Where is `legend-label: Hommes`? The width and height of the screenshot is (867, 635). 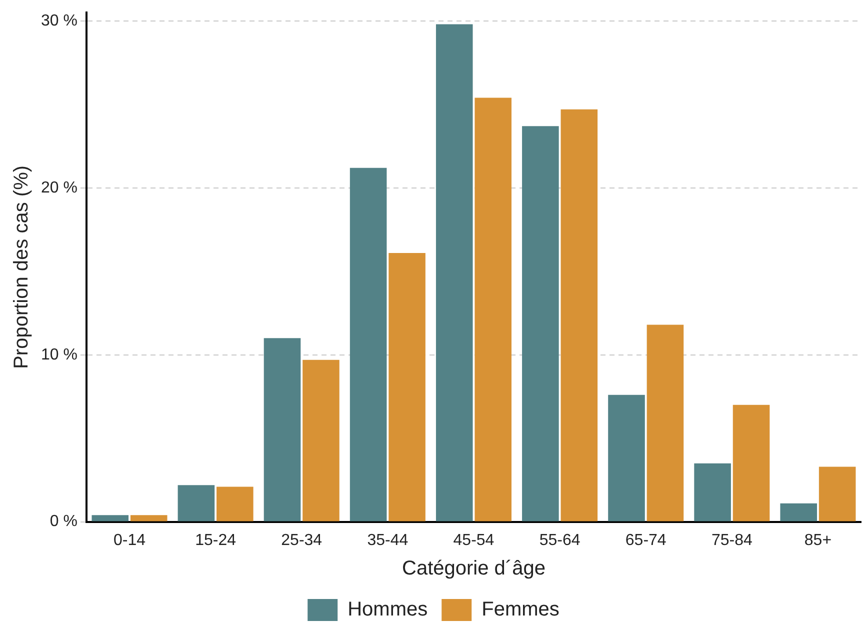 legend-label: Hommes is located at coordinates (388, 609).